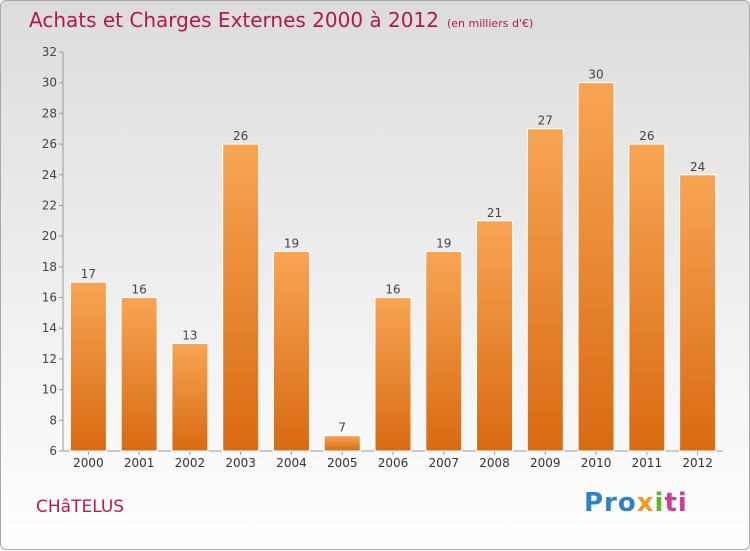 Image resolution: width=750 pixels, height=551 pixels. I want to click on x-tick-label: 2003, so click(240, 463).